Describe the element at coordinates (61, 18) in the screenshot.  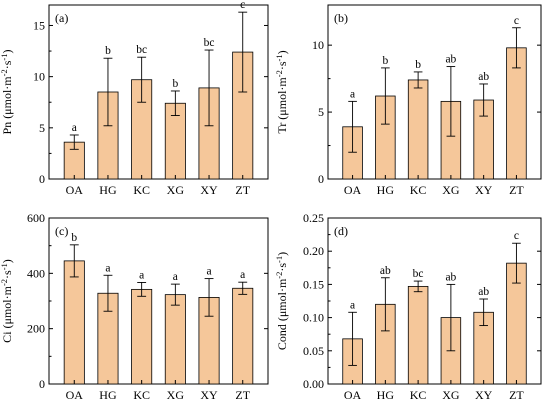
I see `panel-label: (a)` at that location.